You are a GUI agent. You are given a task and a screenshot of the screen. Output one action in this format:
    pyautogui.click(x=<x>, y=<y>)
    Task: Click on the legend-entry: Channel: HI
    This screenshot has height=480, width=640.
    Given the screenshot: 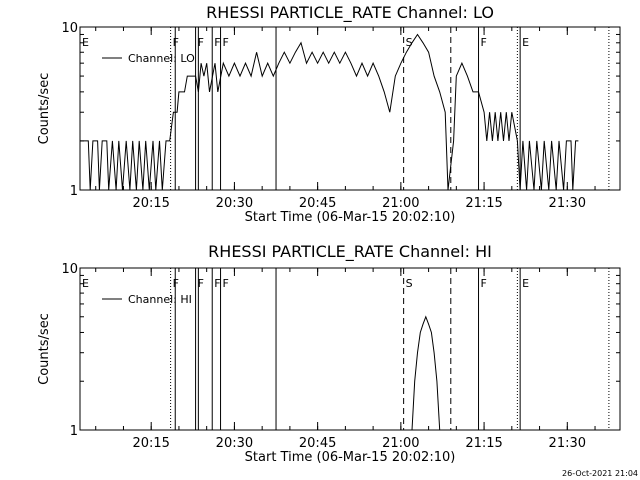 What is the action you would take?
    pyautogui.click(x=160, y=299)
    